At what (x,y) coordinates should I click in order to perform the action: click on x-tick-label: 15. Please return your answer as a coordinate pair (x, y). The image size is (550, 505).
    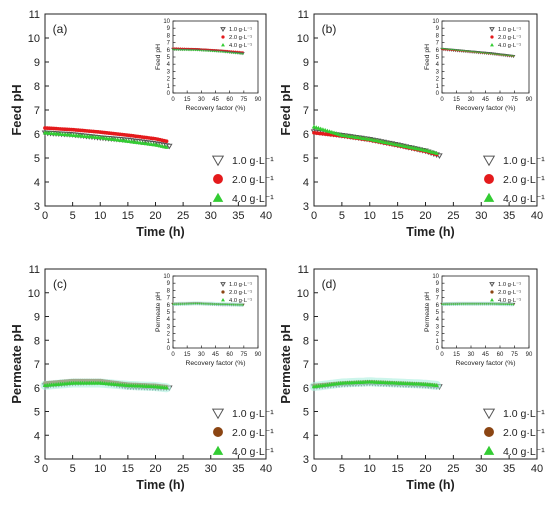
    Looking at the image, I should click on (398, 216).